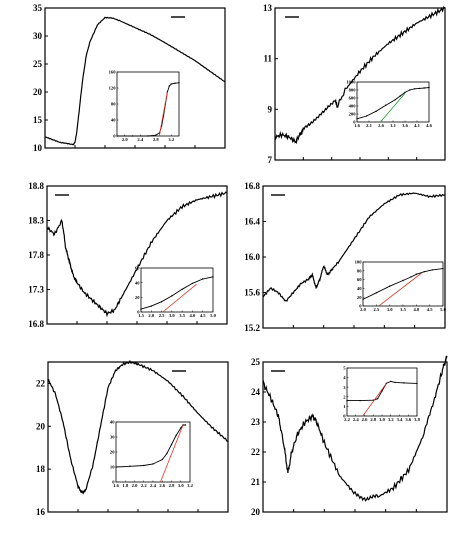  Describe the element at coordinates (401, 286) in the screenshot. I see `inset-plot: 2.0 2.5 3.0 3.5 4.0 4.5 5.0 0 20 40 60 80 100` at that location.